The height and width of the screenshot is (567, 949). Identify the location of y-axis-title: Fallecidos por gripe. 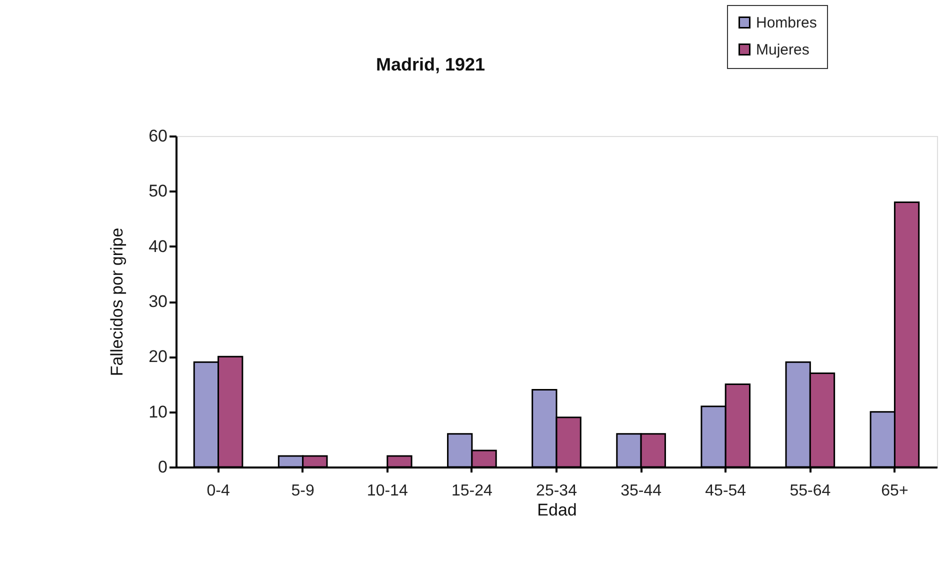
(117, 302).